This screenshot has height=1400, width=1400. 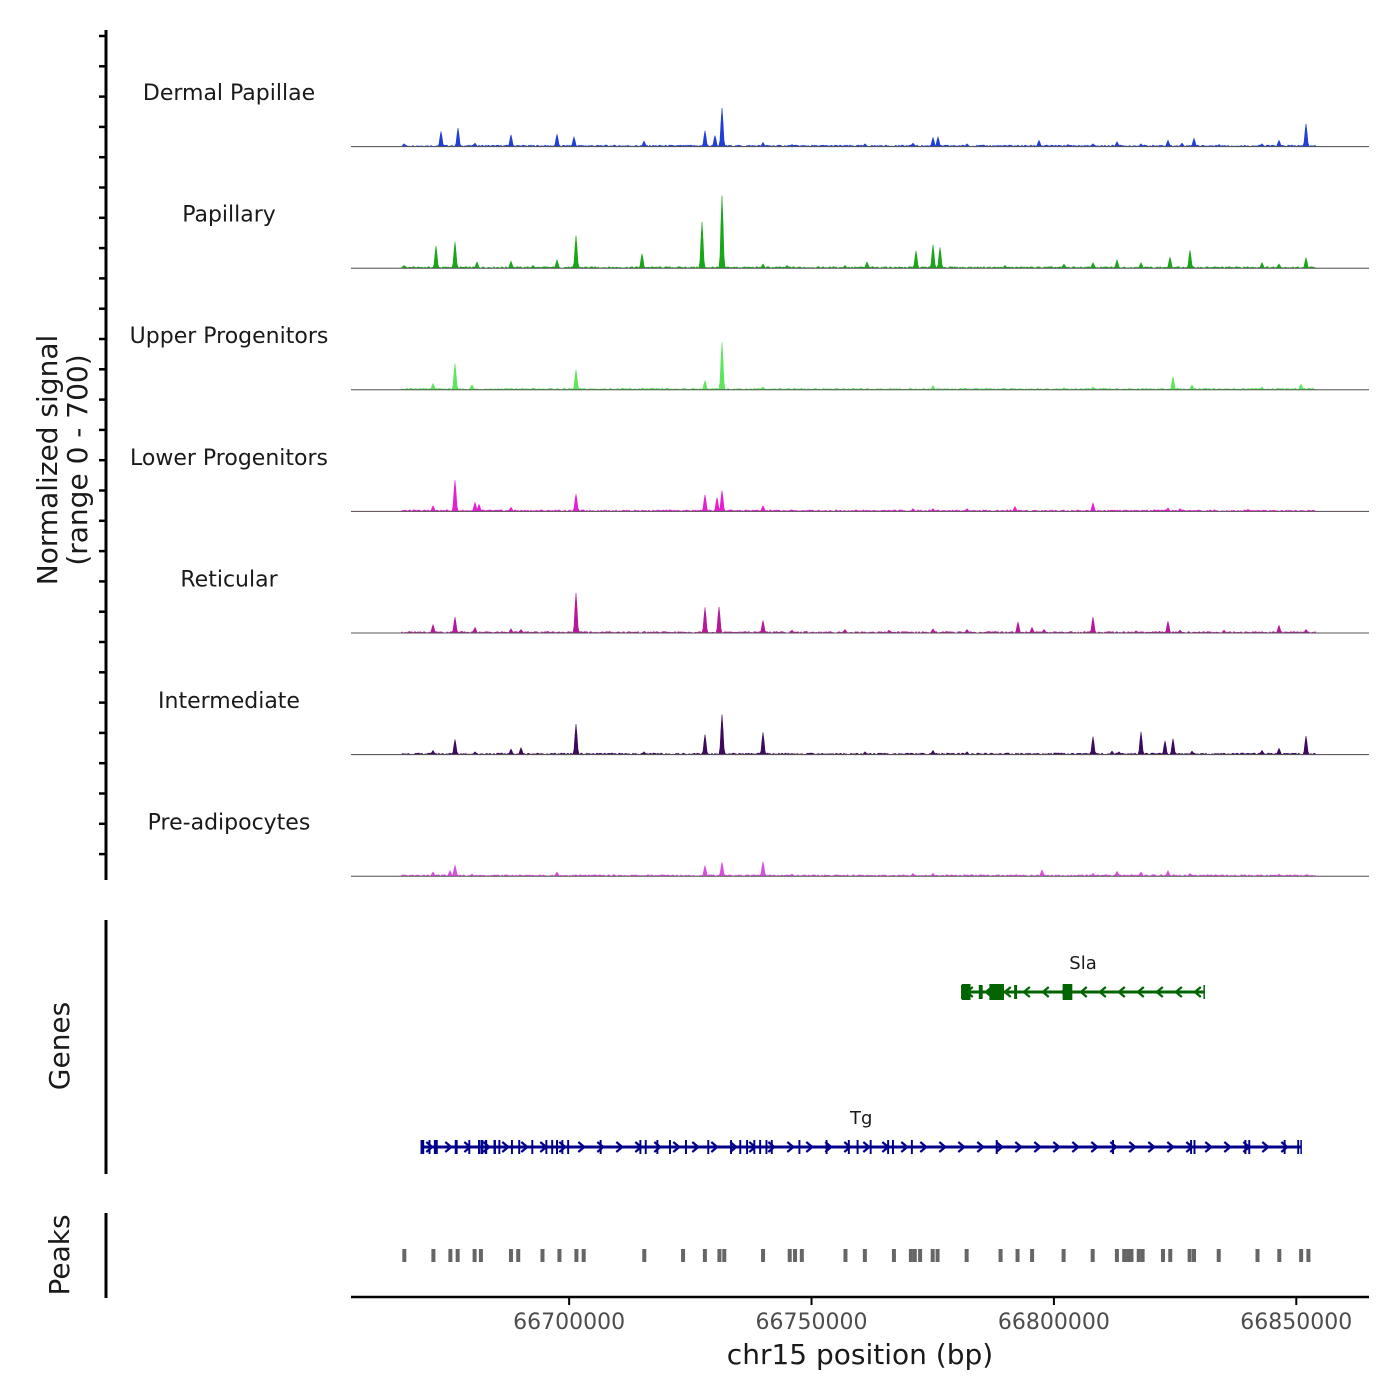 I want to click on genes-panel-label: Genes, so click(x=59, y=1046).